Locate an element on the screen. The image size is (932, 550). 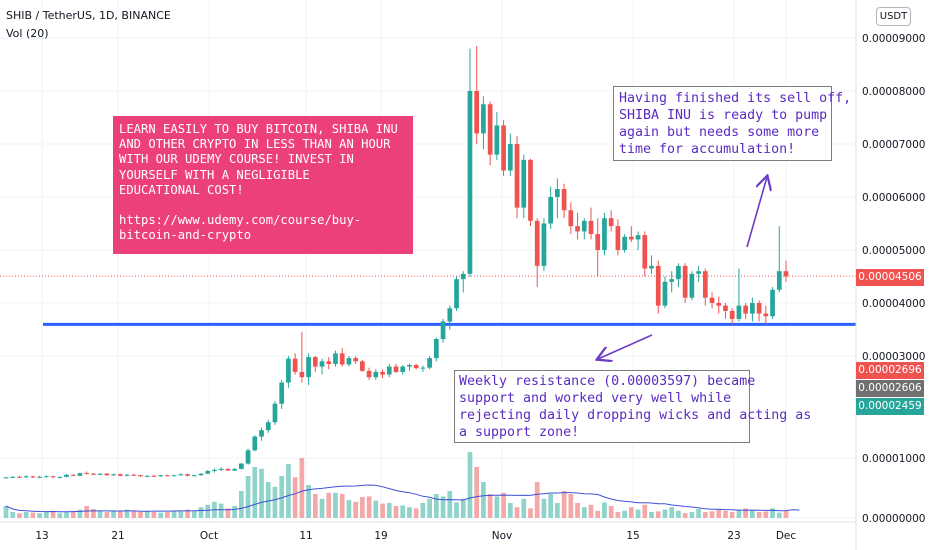
time-tick-label: Dec is located at coordinates (786, 536).